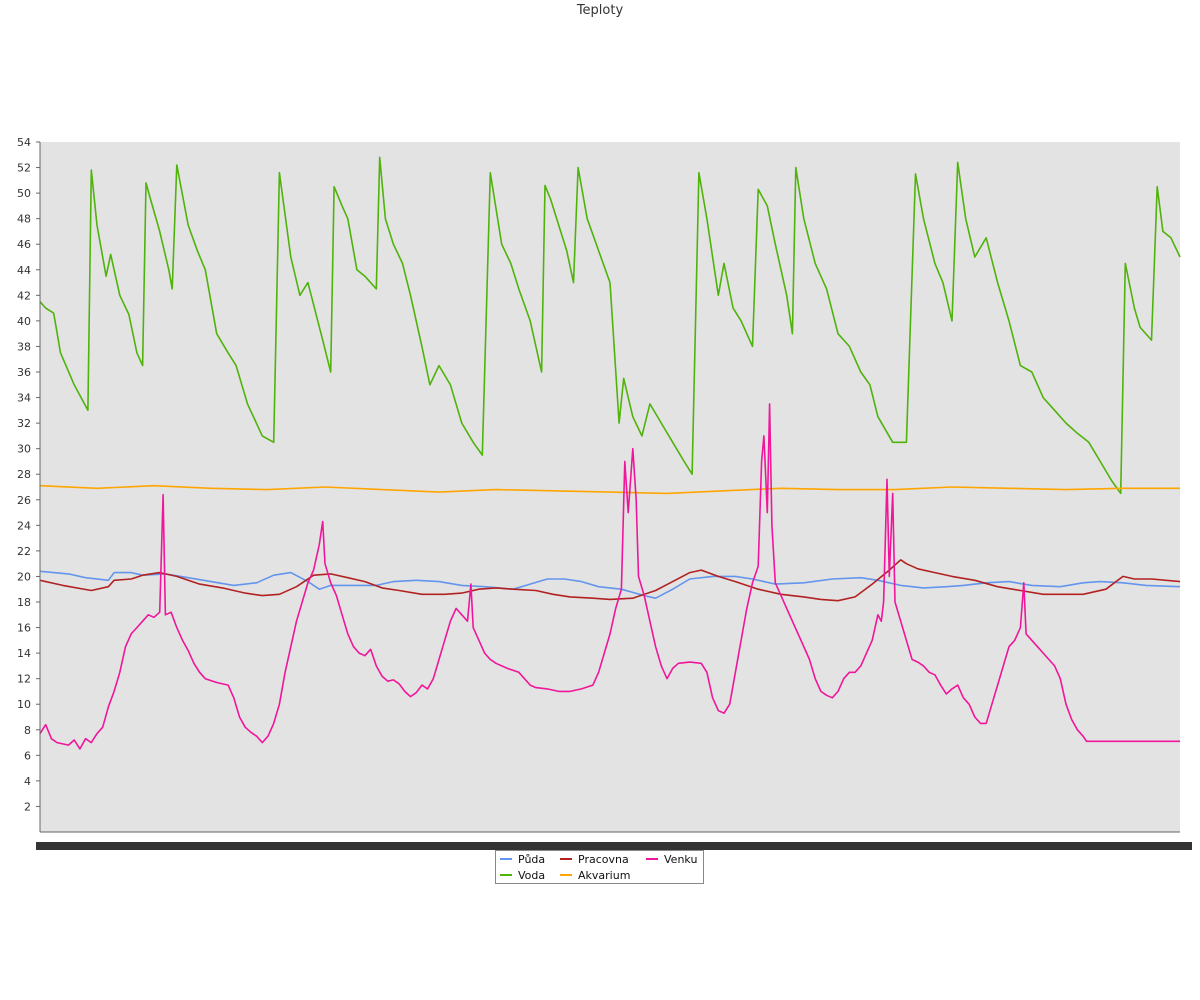 This screenshot has height=1000, width=1200. I want to click on chart-title: Teploty, so click(600, 10).